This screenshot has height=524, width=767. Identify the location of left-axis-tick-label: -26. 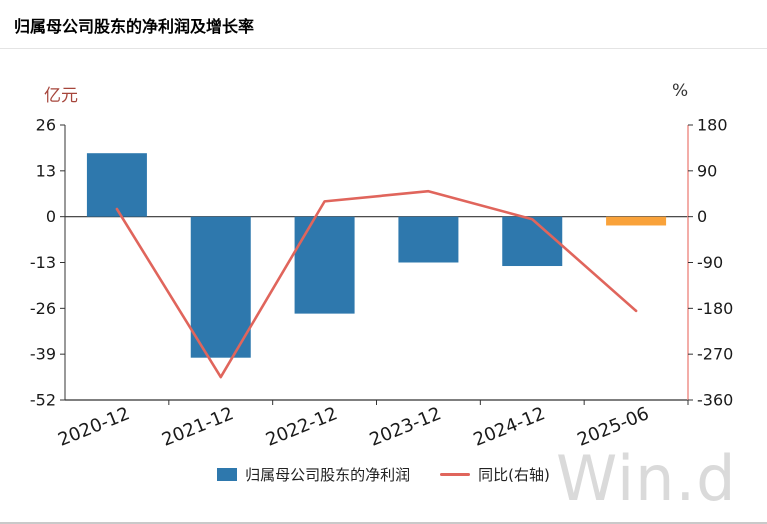
(43, 308).